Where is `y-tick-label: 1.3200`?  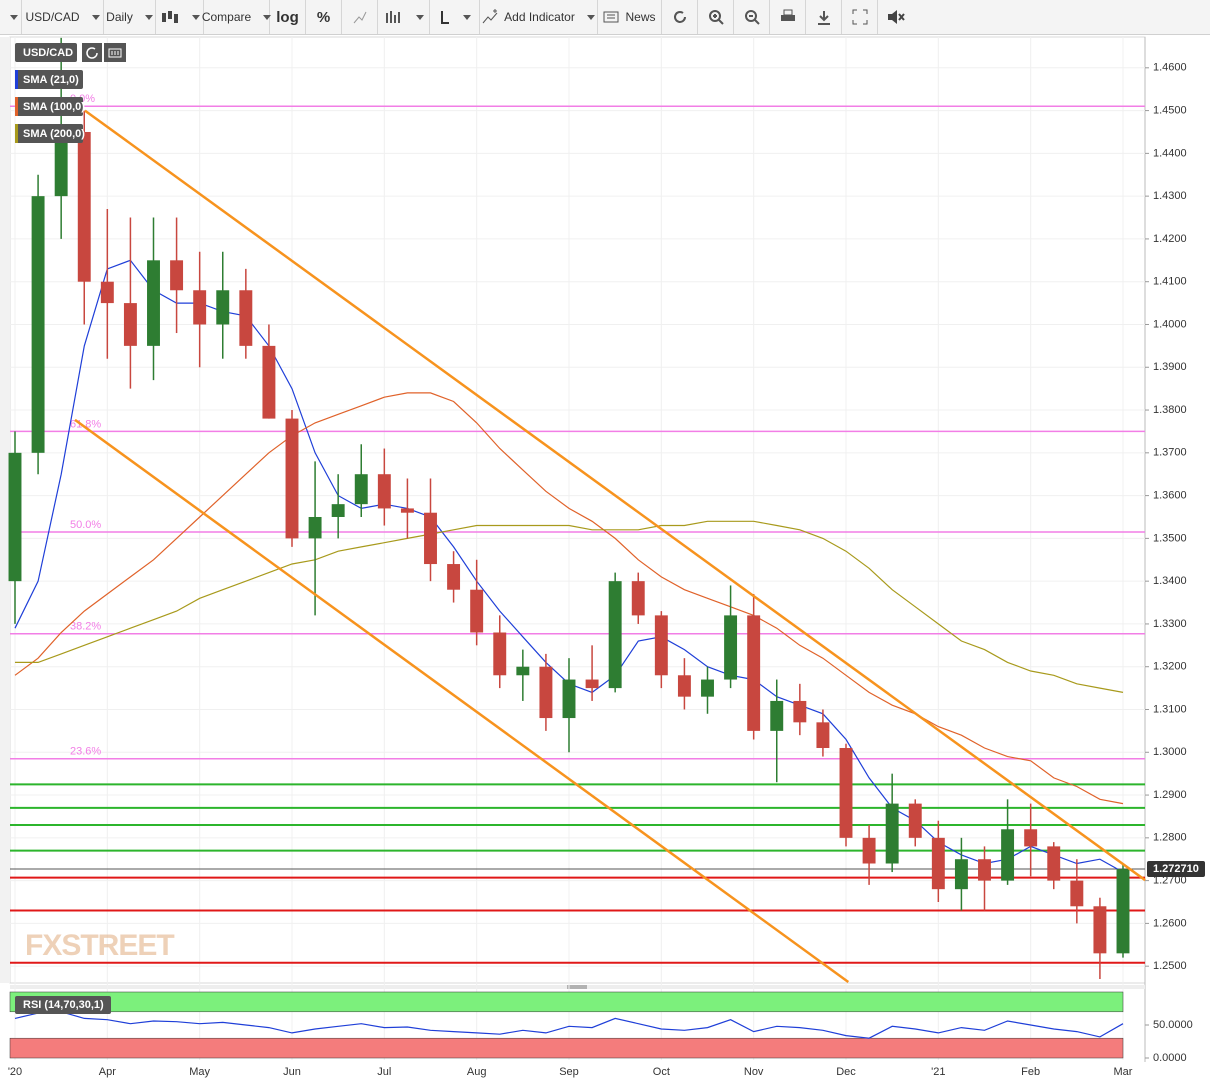 y-tick-label: 1.3200 is located at coordinates (1170, 667).